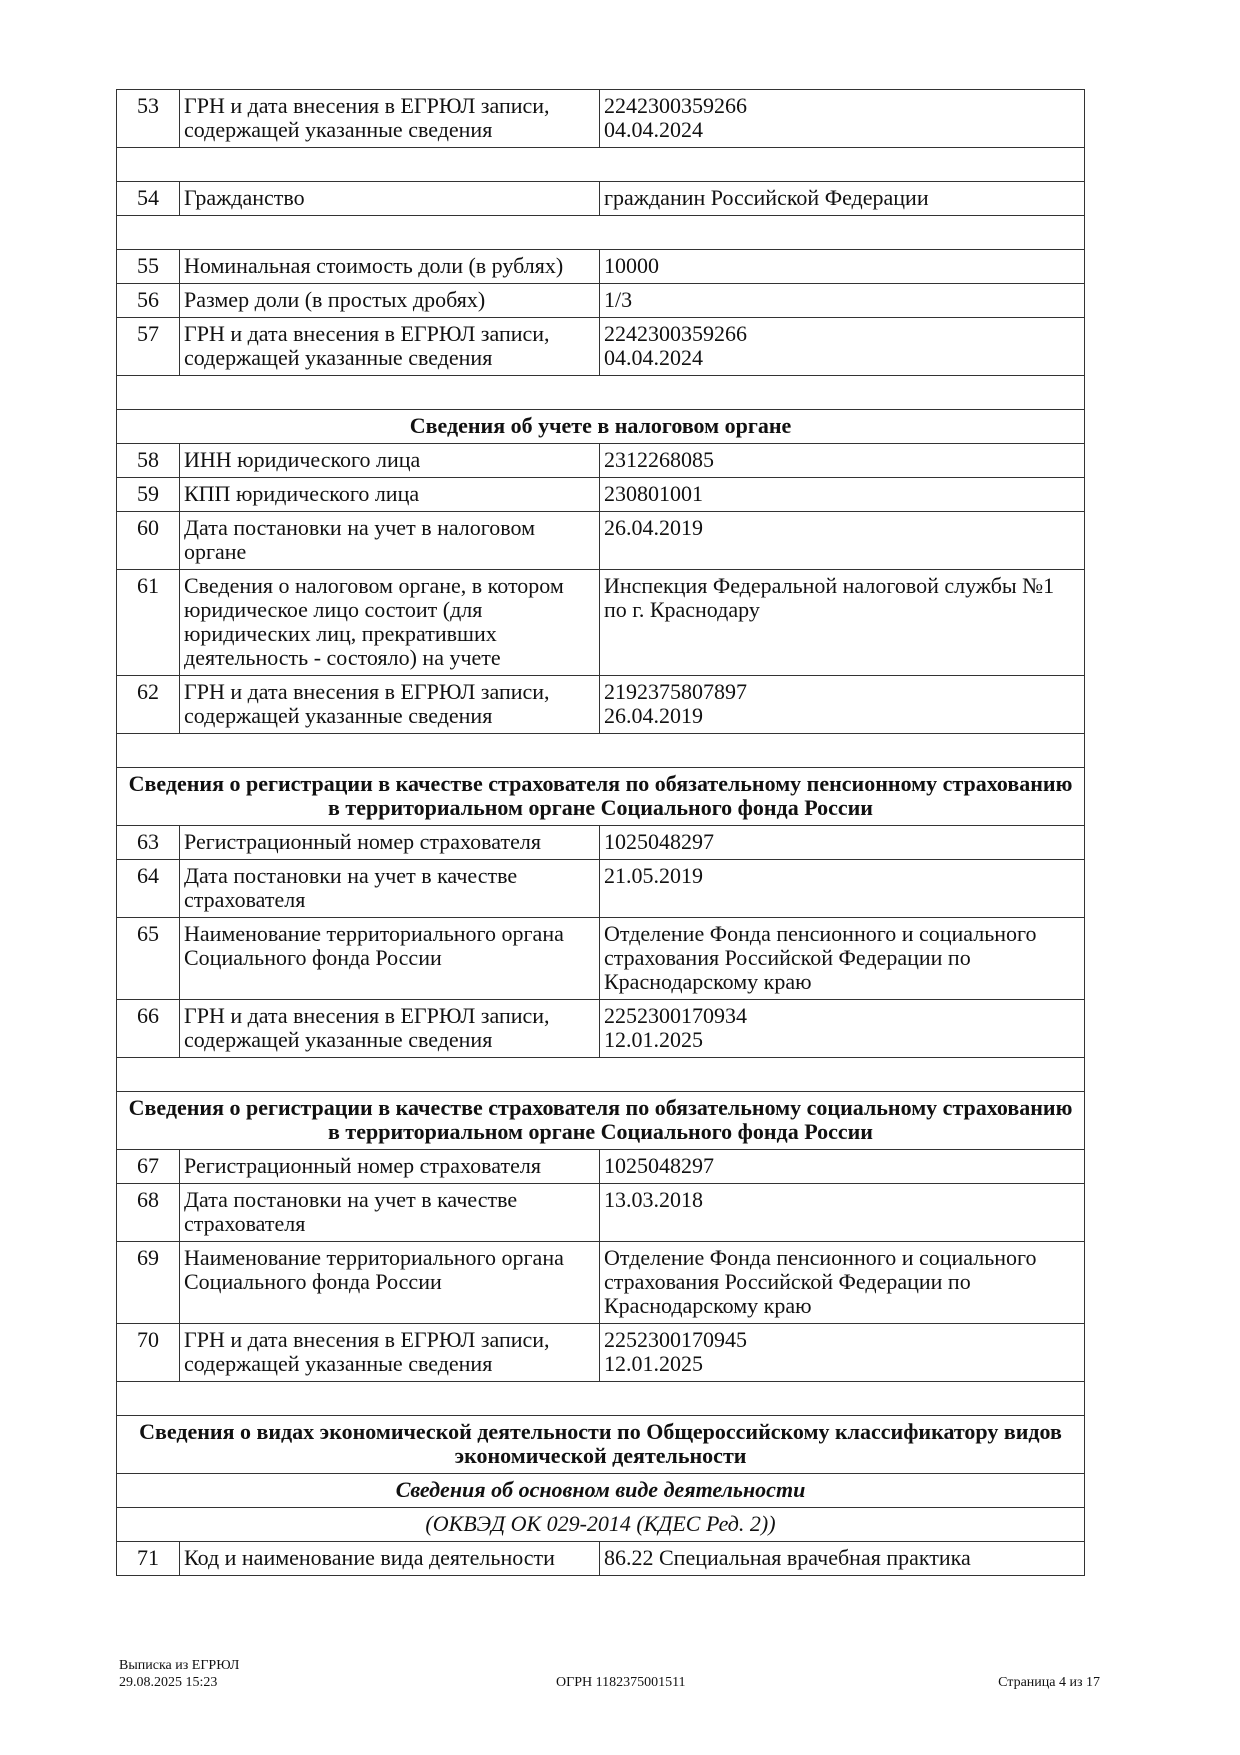 The width and height of the screenshot is (1240, 1755). I want to click on row-value: 86.22 Специальная врачебная практика, so click(842, 1558).